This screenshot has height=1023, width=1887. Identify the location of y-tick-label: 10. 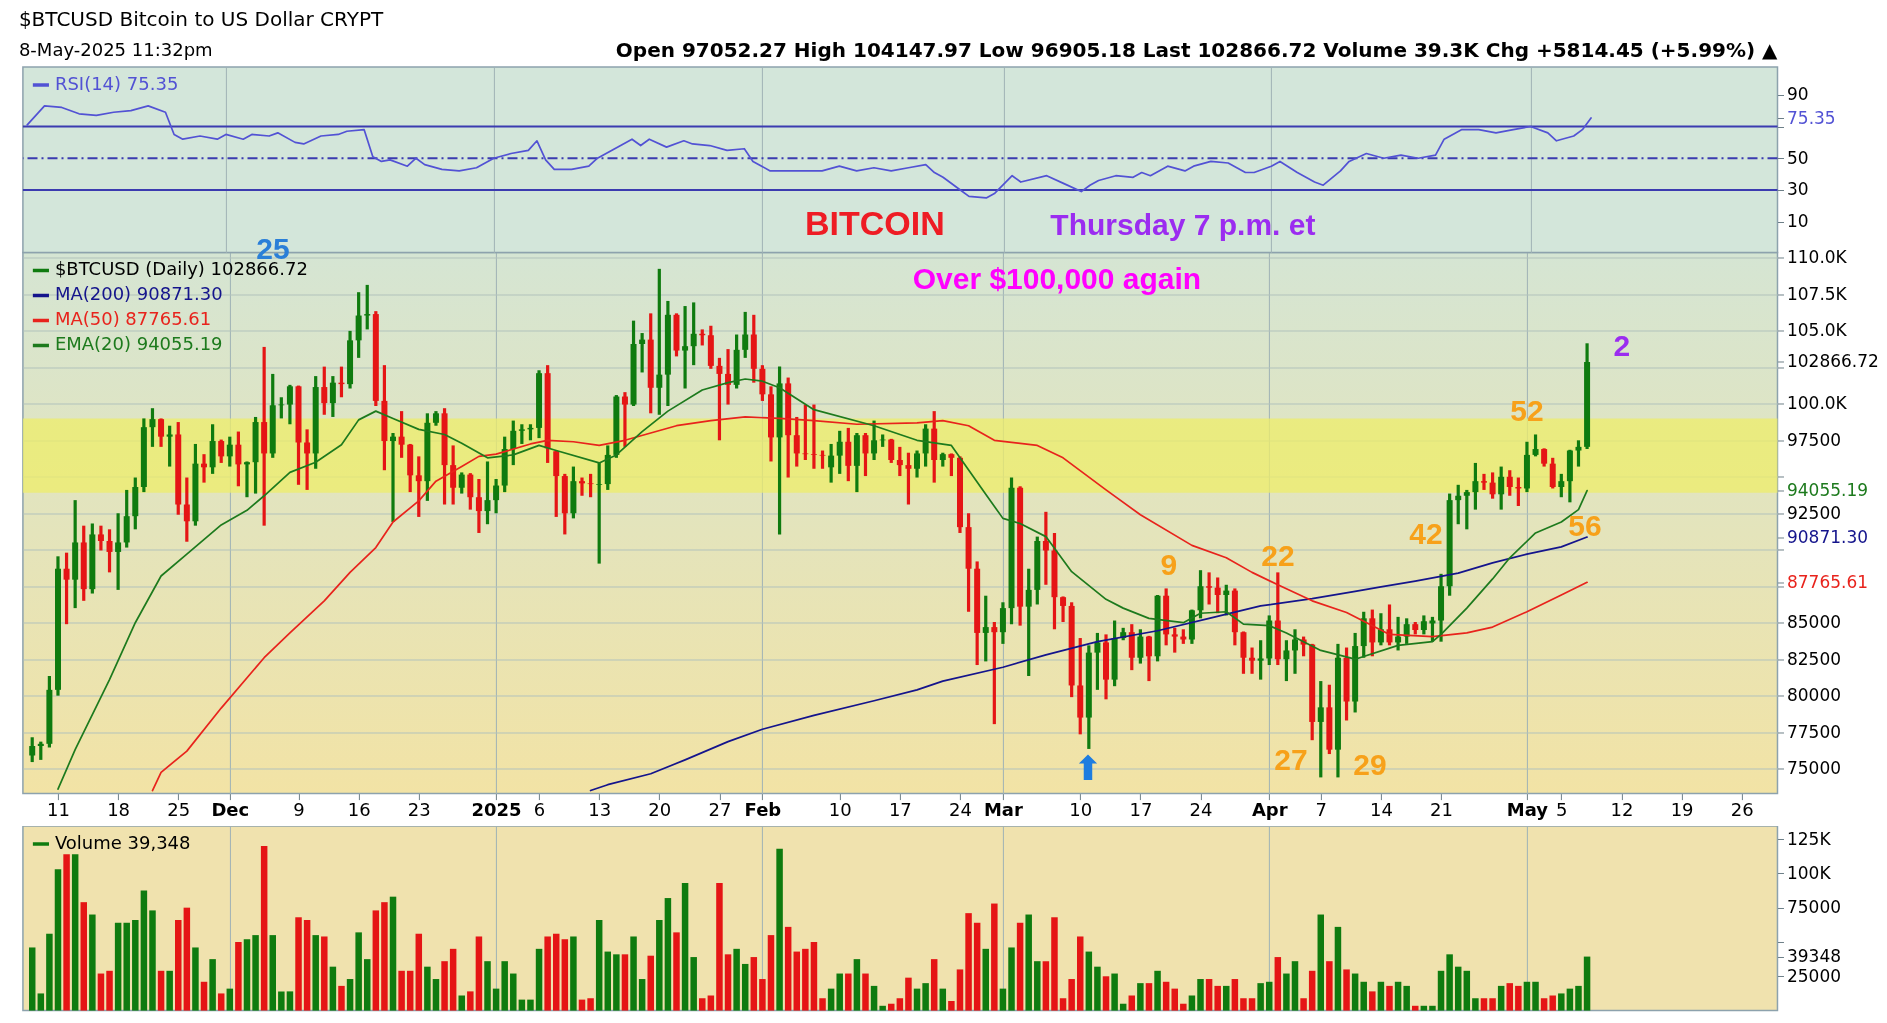
(1798, 221).